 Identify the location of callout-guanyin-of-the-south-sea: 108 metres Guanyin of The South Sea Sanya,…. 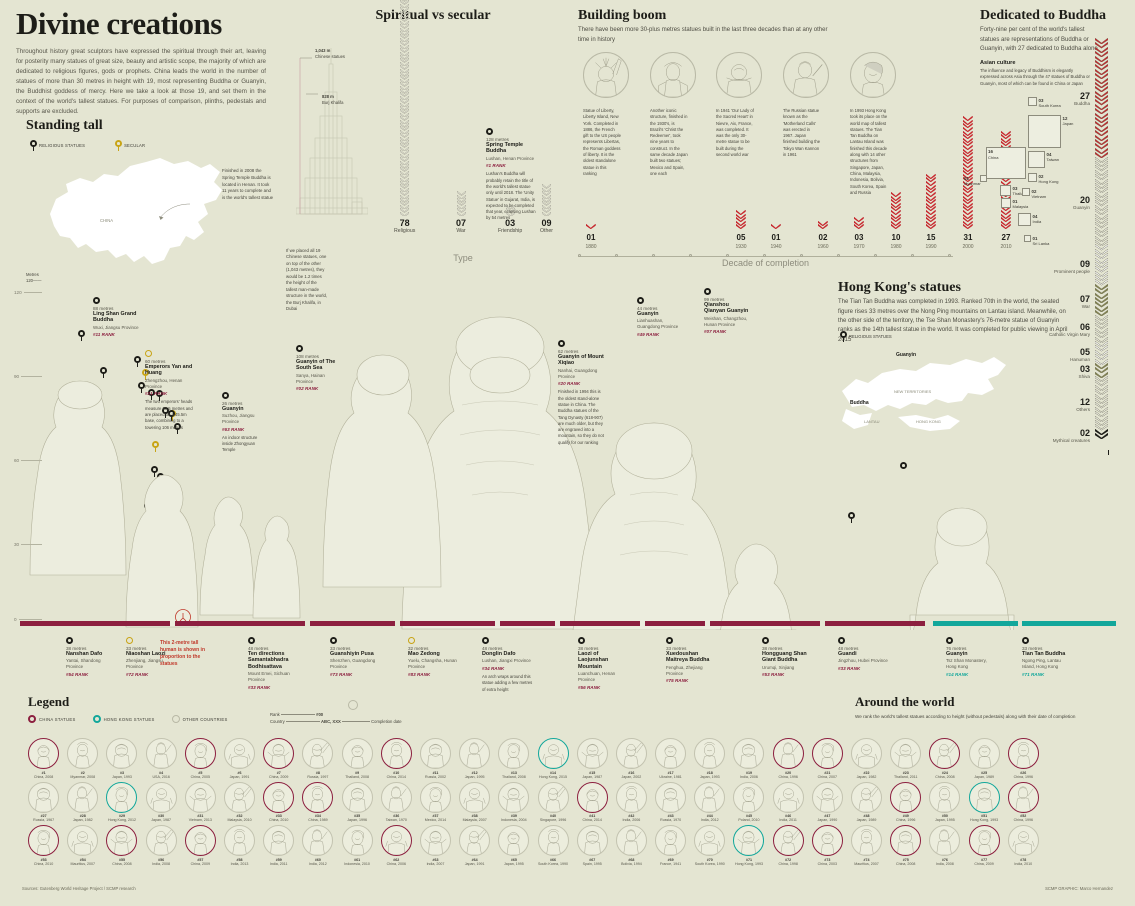
(319, 368).